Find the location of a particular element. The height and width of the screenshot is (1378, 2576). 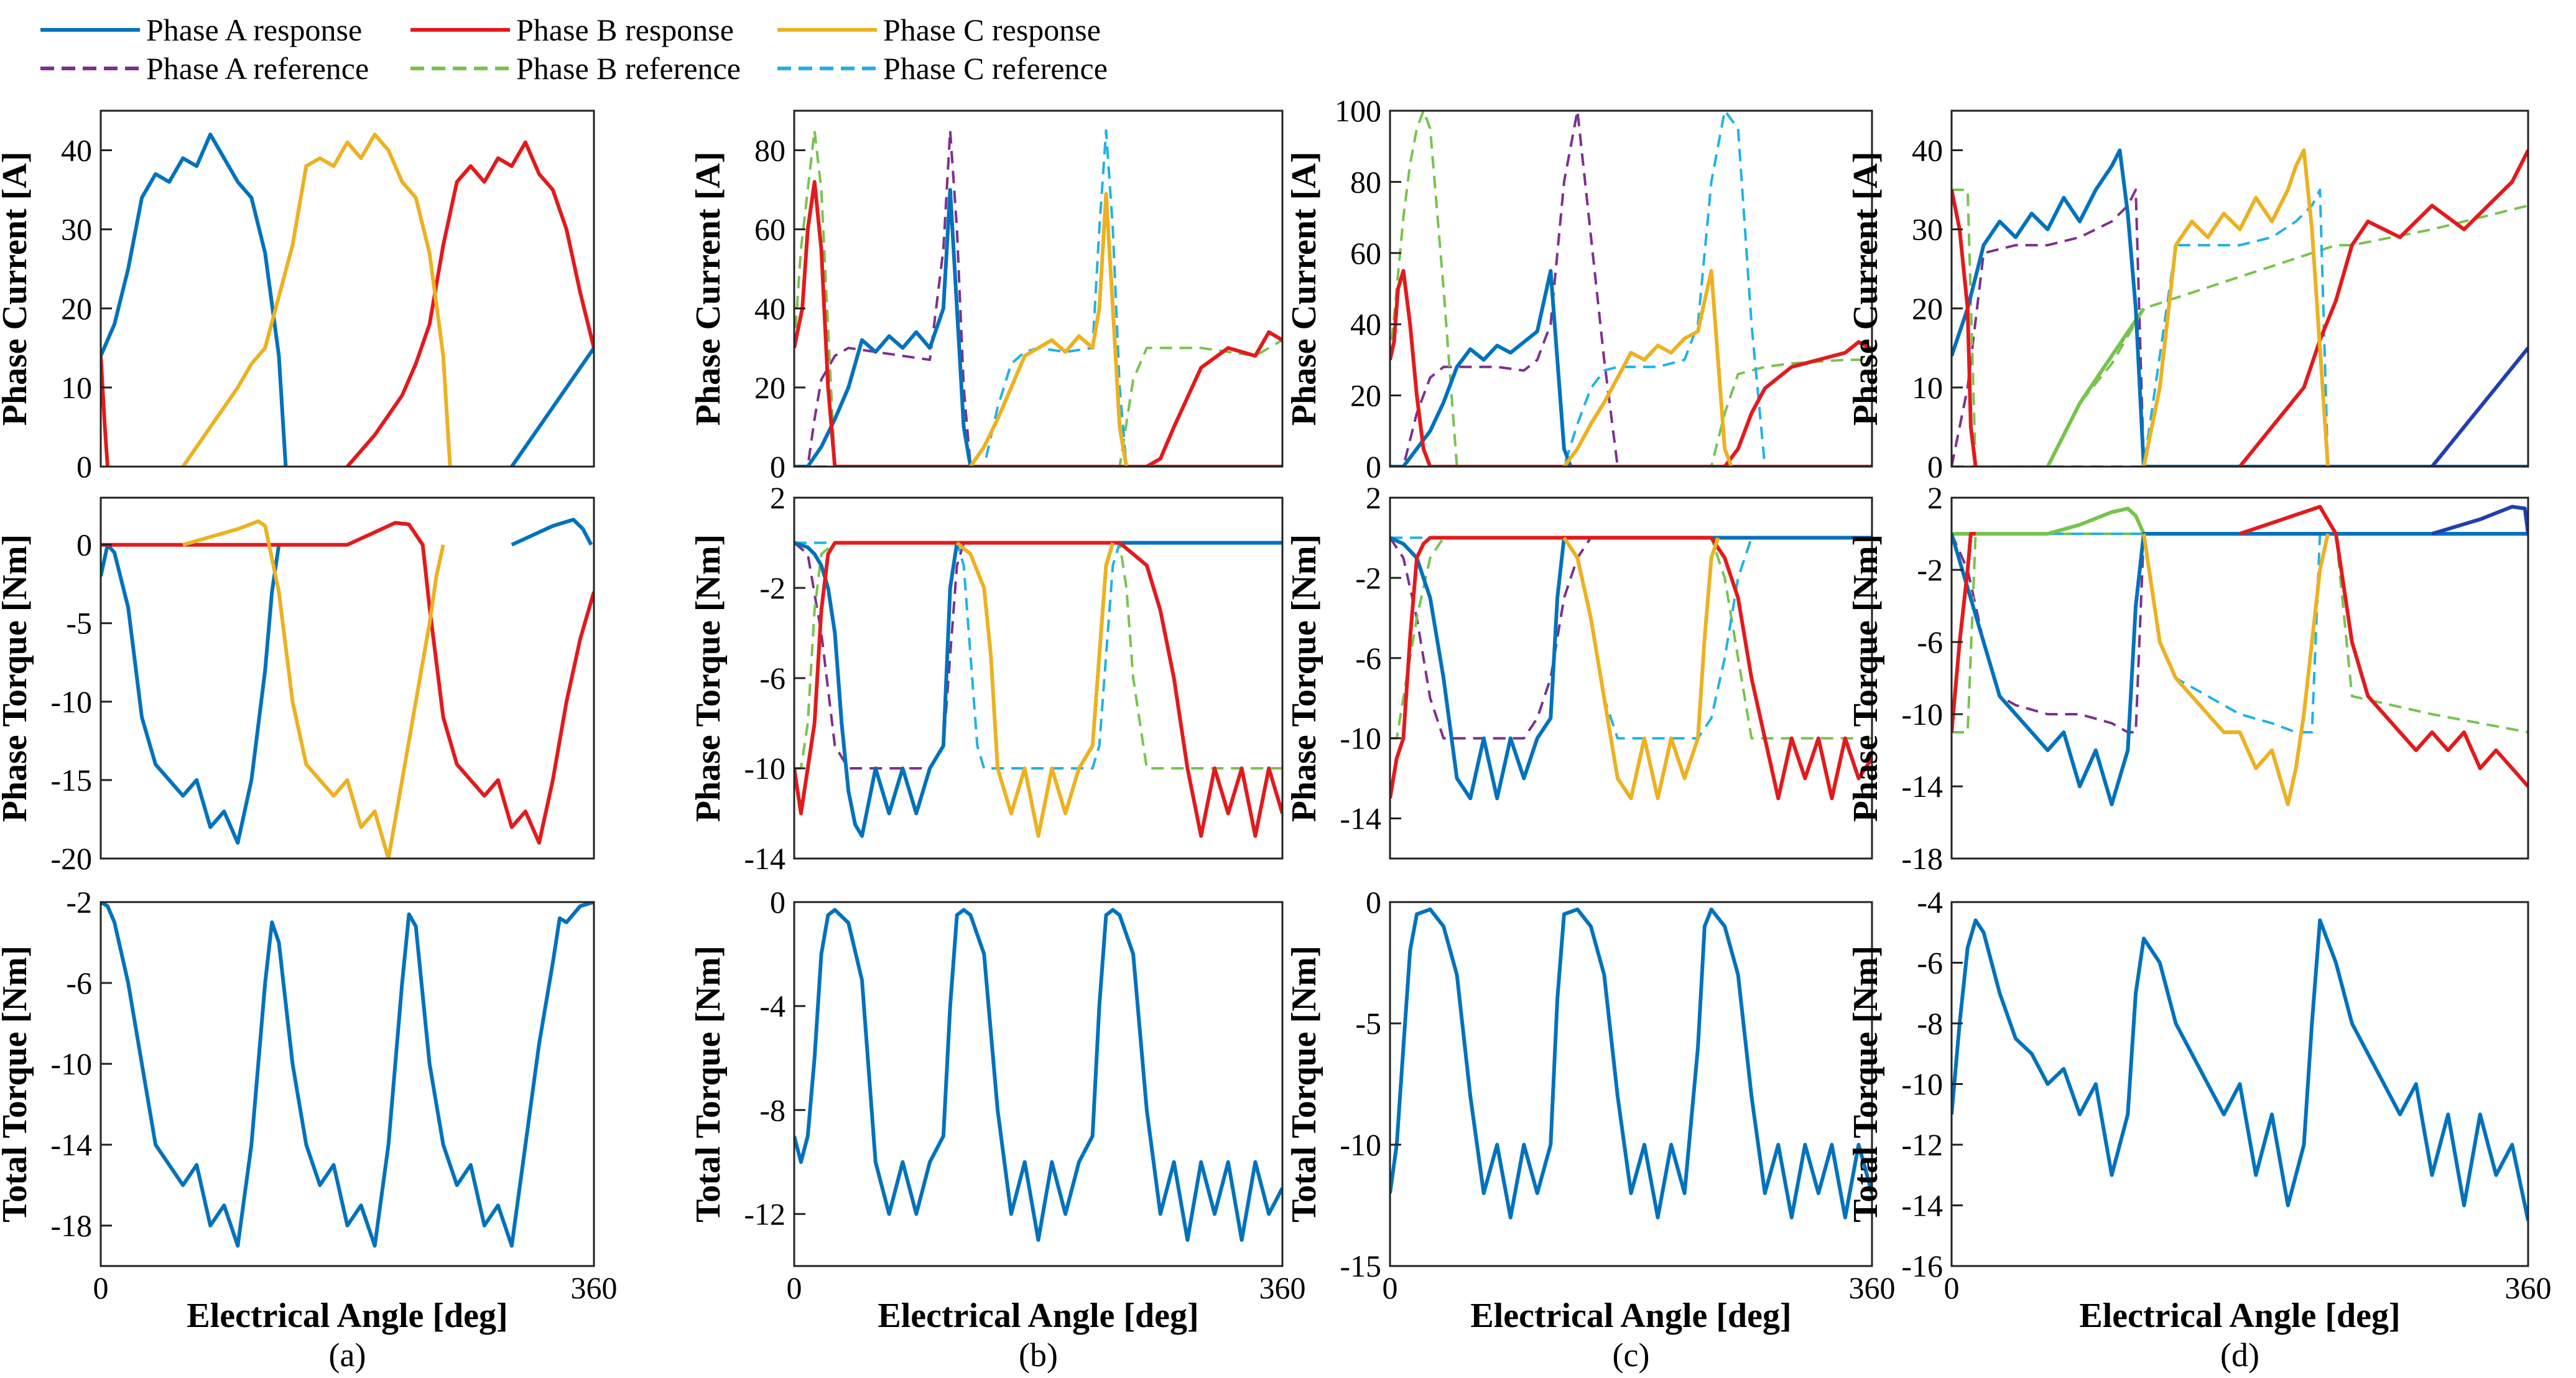

panel-c-current: 0 20 40 60 80 100 Phase Current [A] is located at coordinates (1579, 288).